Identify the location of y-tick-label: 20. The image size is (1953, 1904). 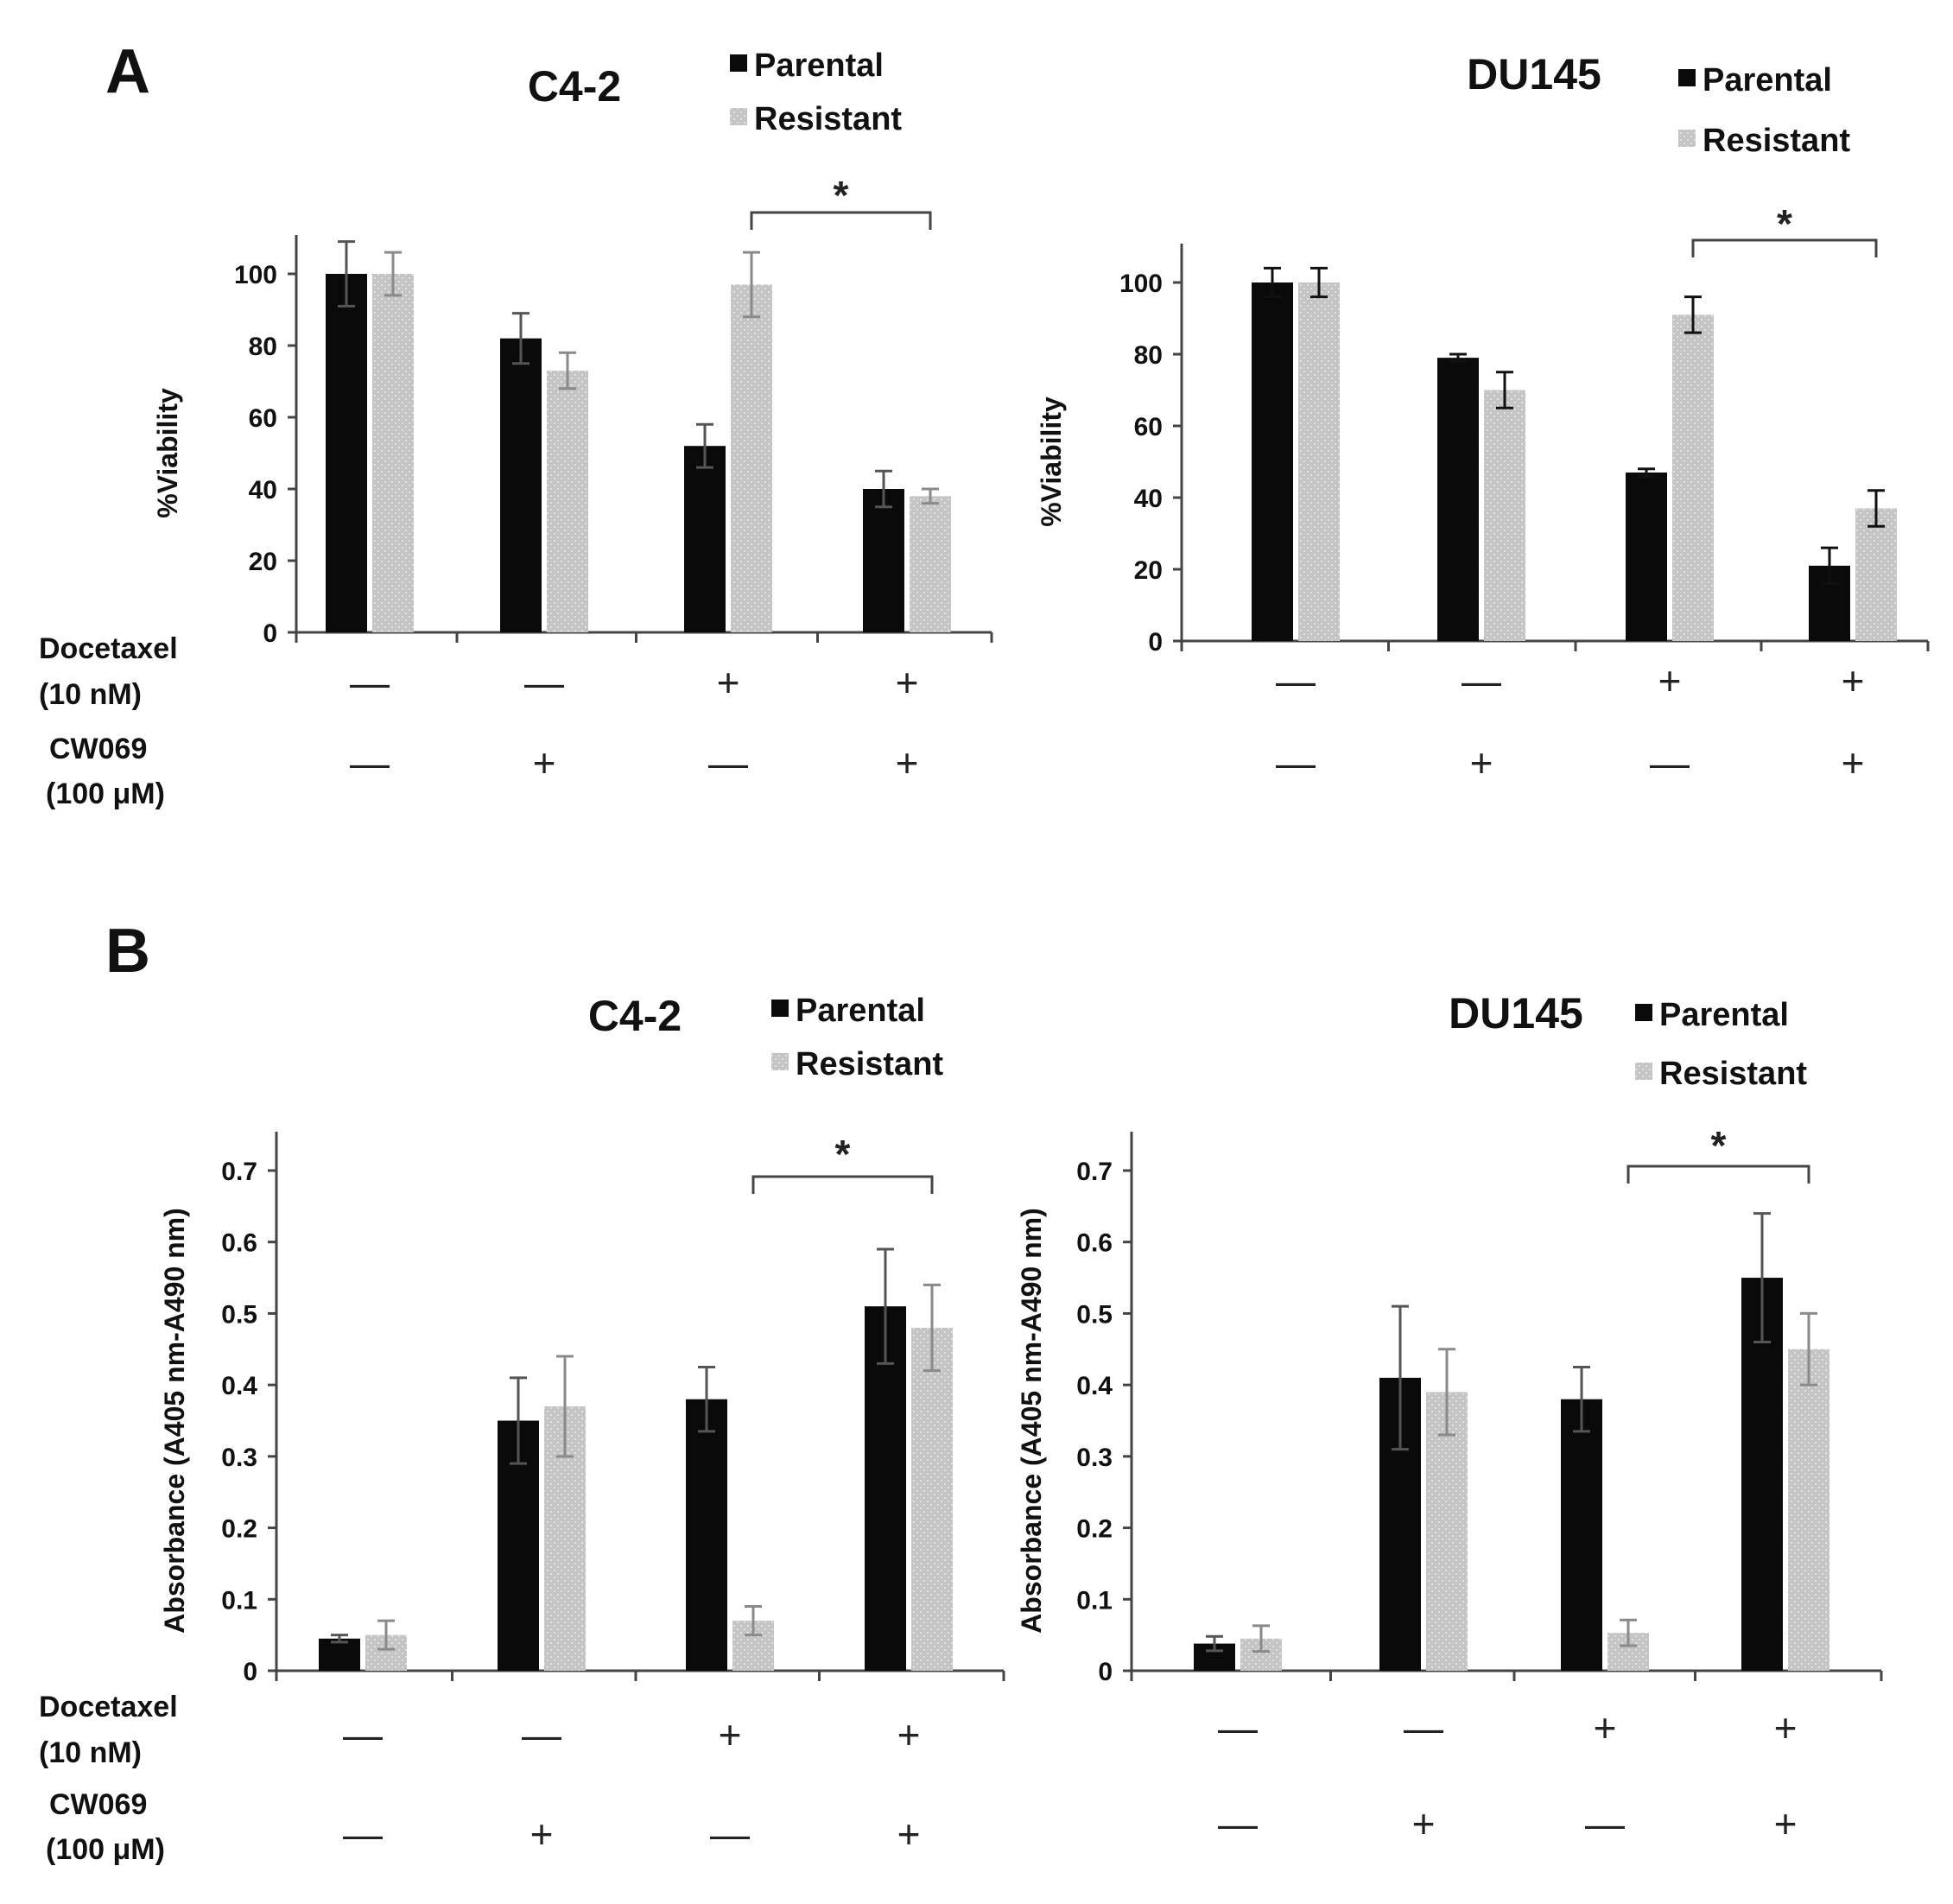
(1148, 571).